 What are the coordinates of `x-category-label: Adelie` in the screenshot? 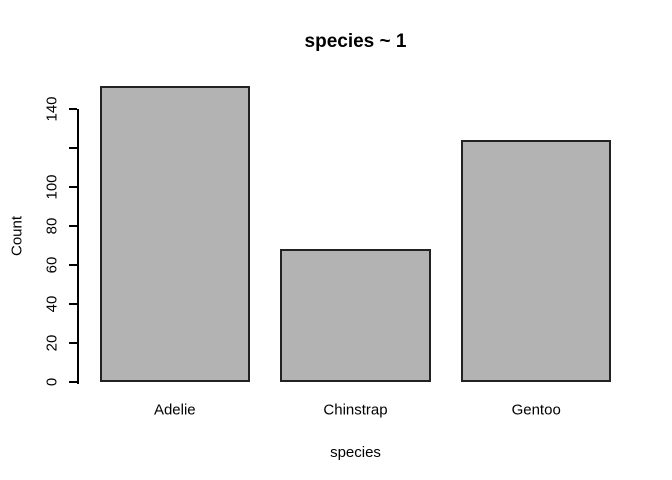 It's located at (174, 410).